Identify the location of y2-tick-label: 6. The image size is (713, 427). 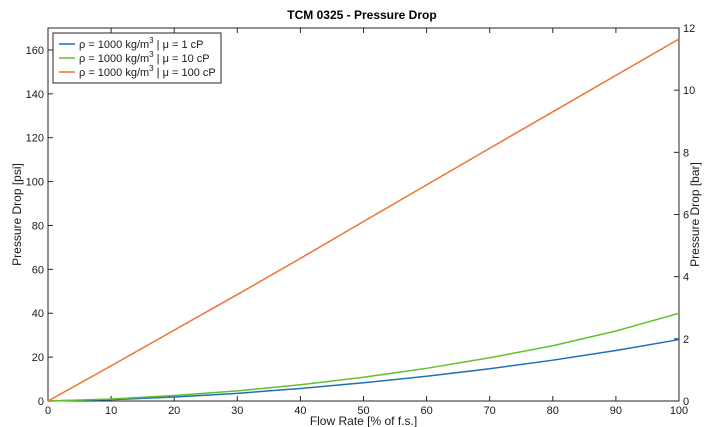
(686, 216).